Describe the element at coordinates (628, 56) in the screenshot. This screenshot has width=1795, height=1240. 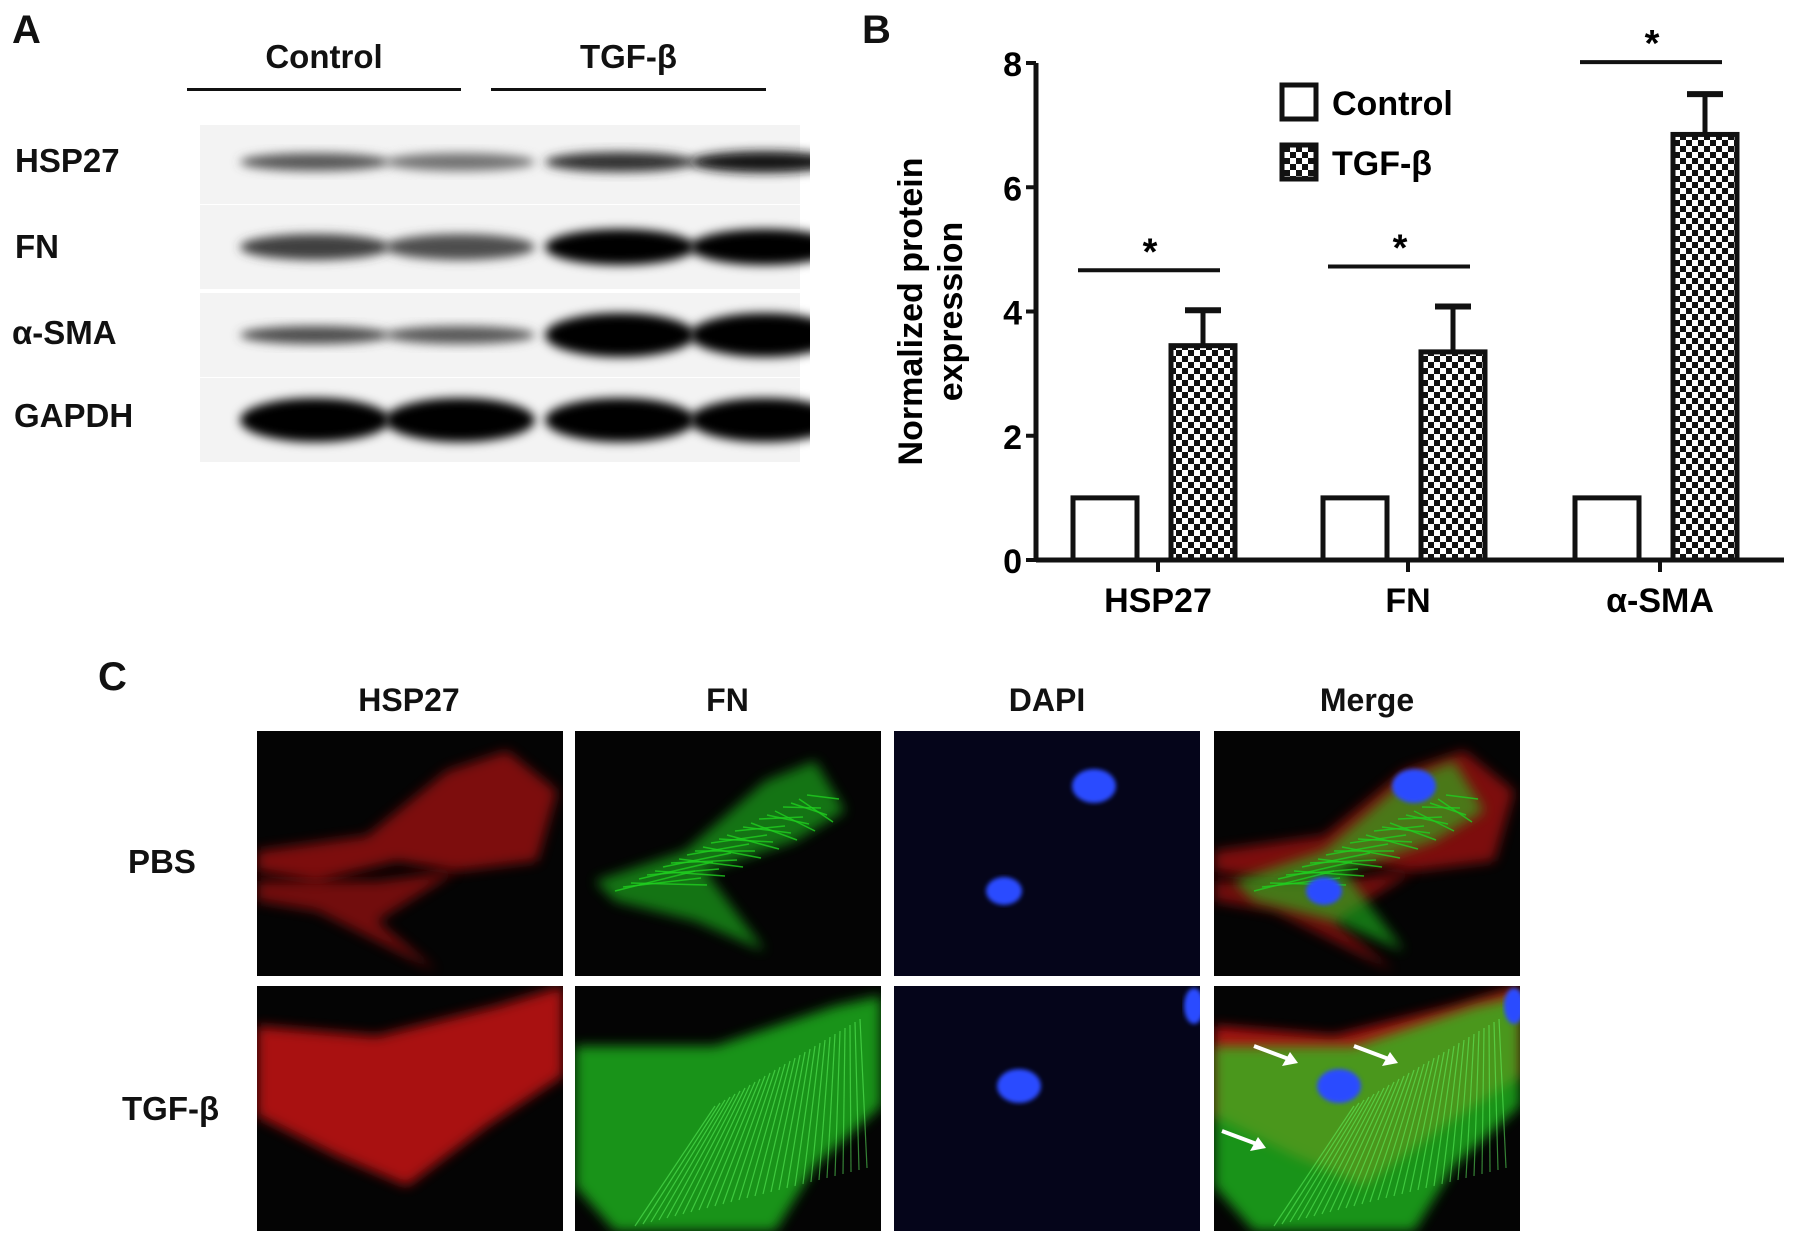
I see `group-label-tgf: TGF-β` at that location.